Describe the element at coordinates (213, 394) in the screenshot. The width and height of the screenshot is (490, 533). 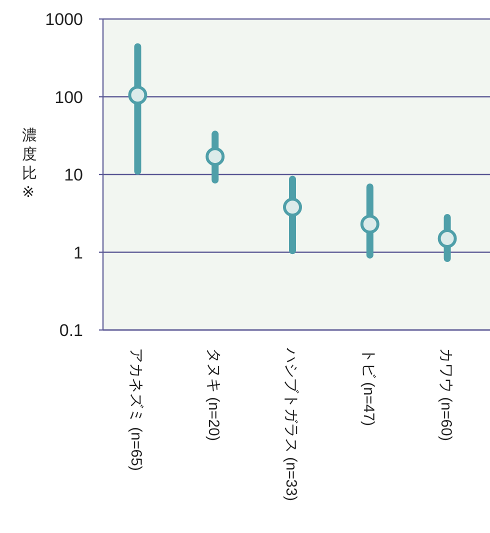
I see `x-tick-label: タヌキ (n=20)` at that location.